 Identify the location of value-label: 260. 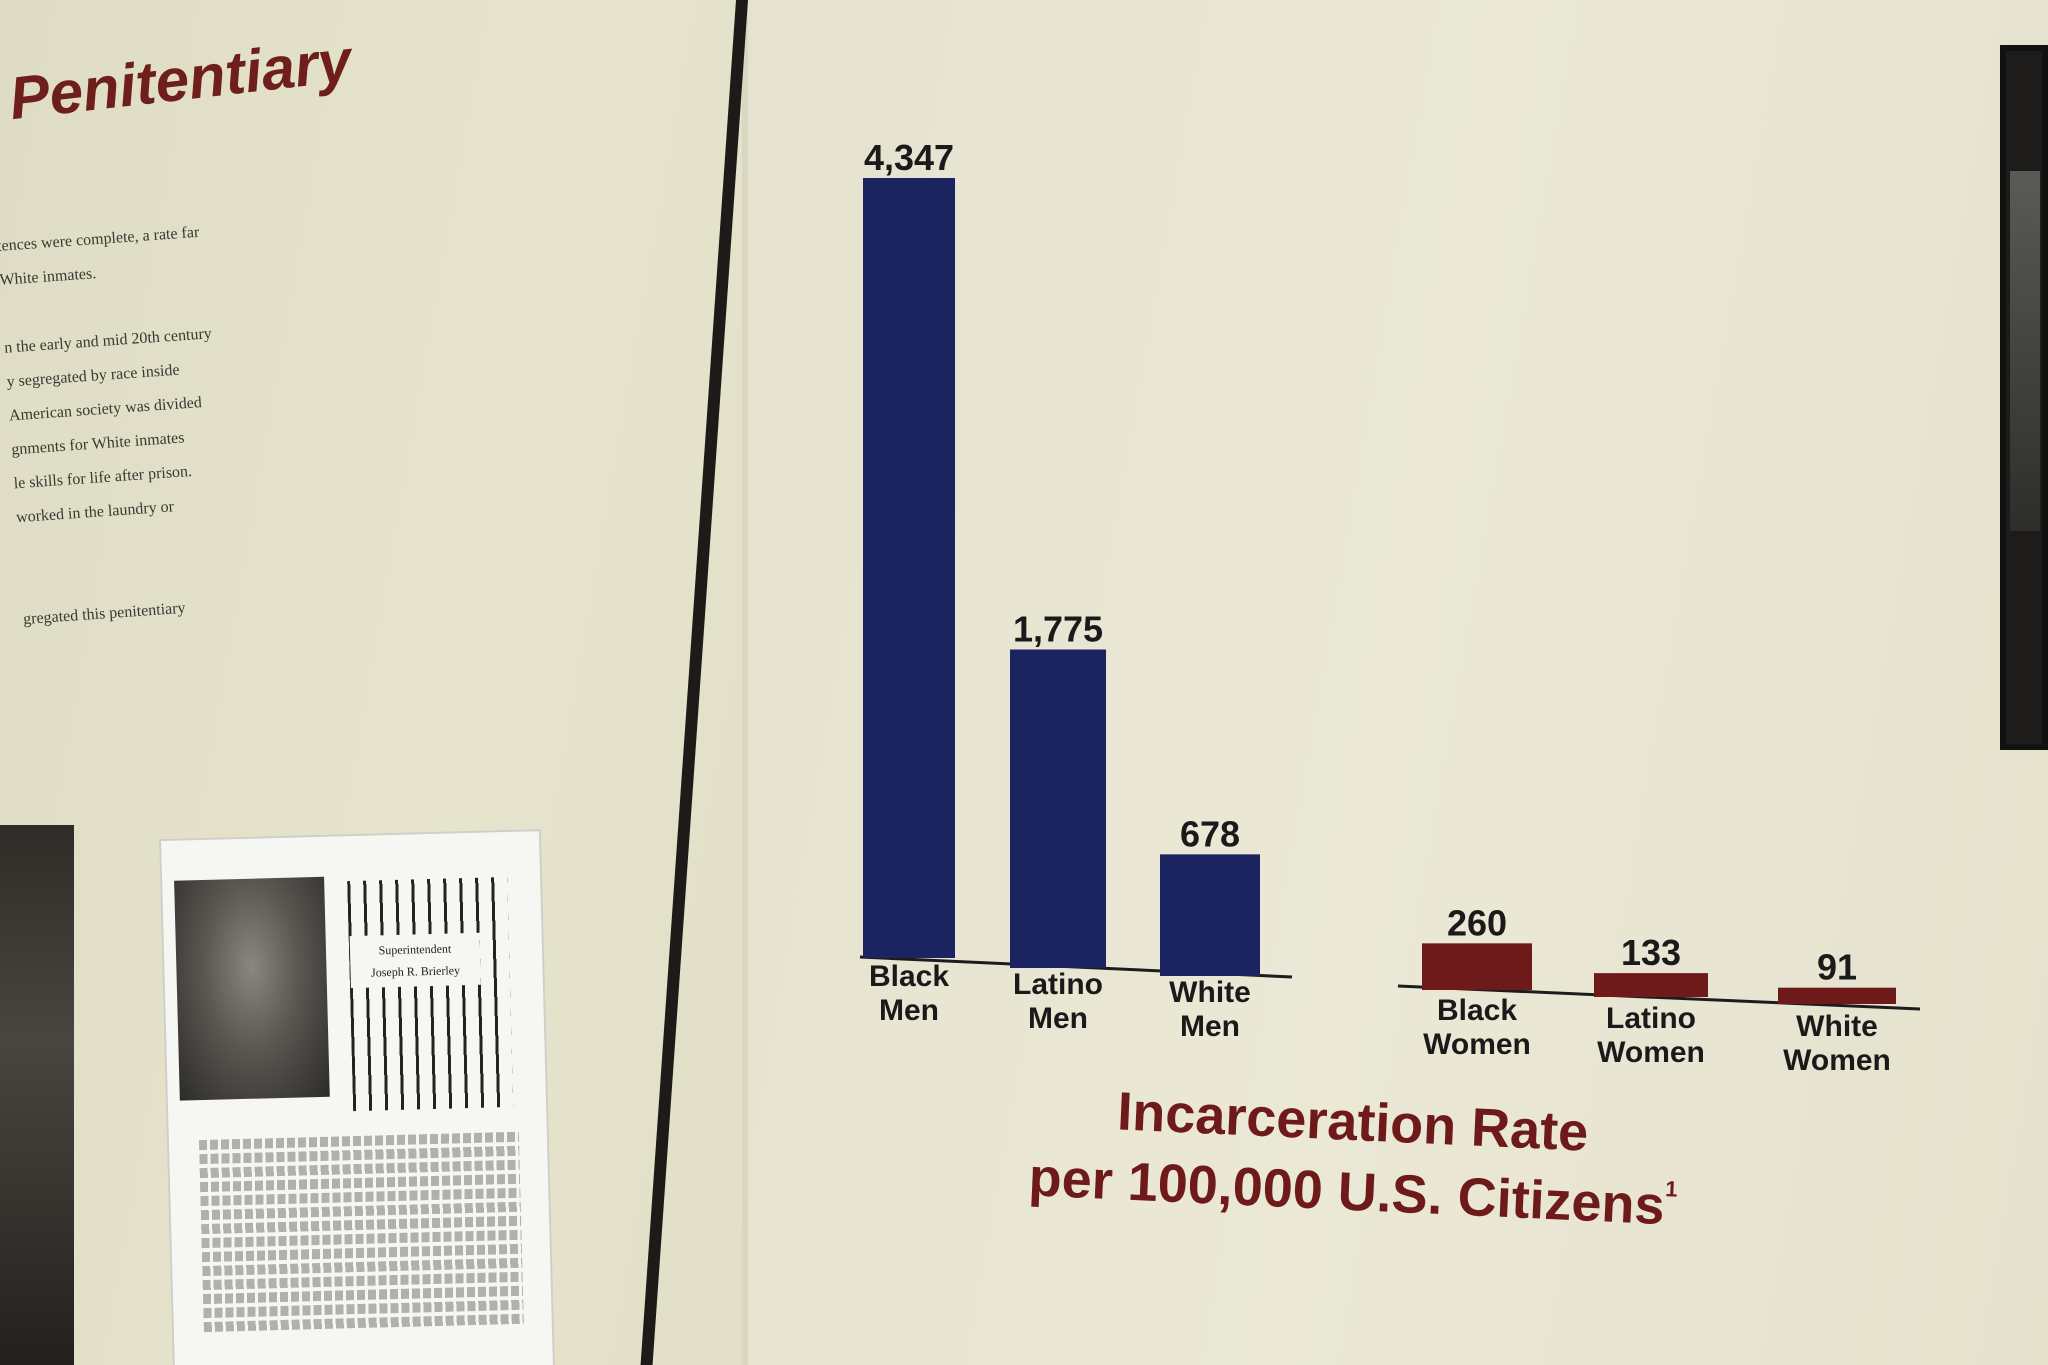
(1477, 922).